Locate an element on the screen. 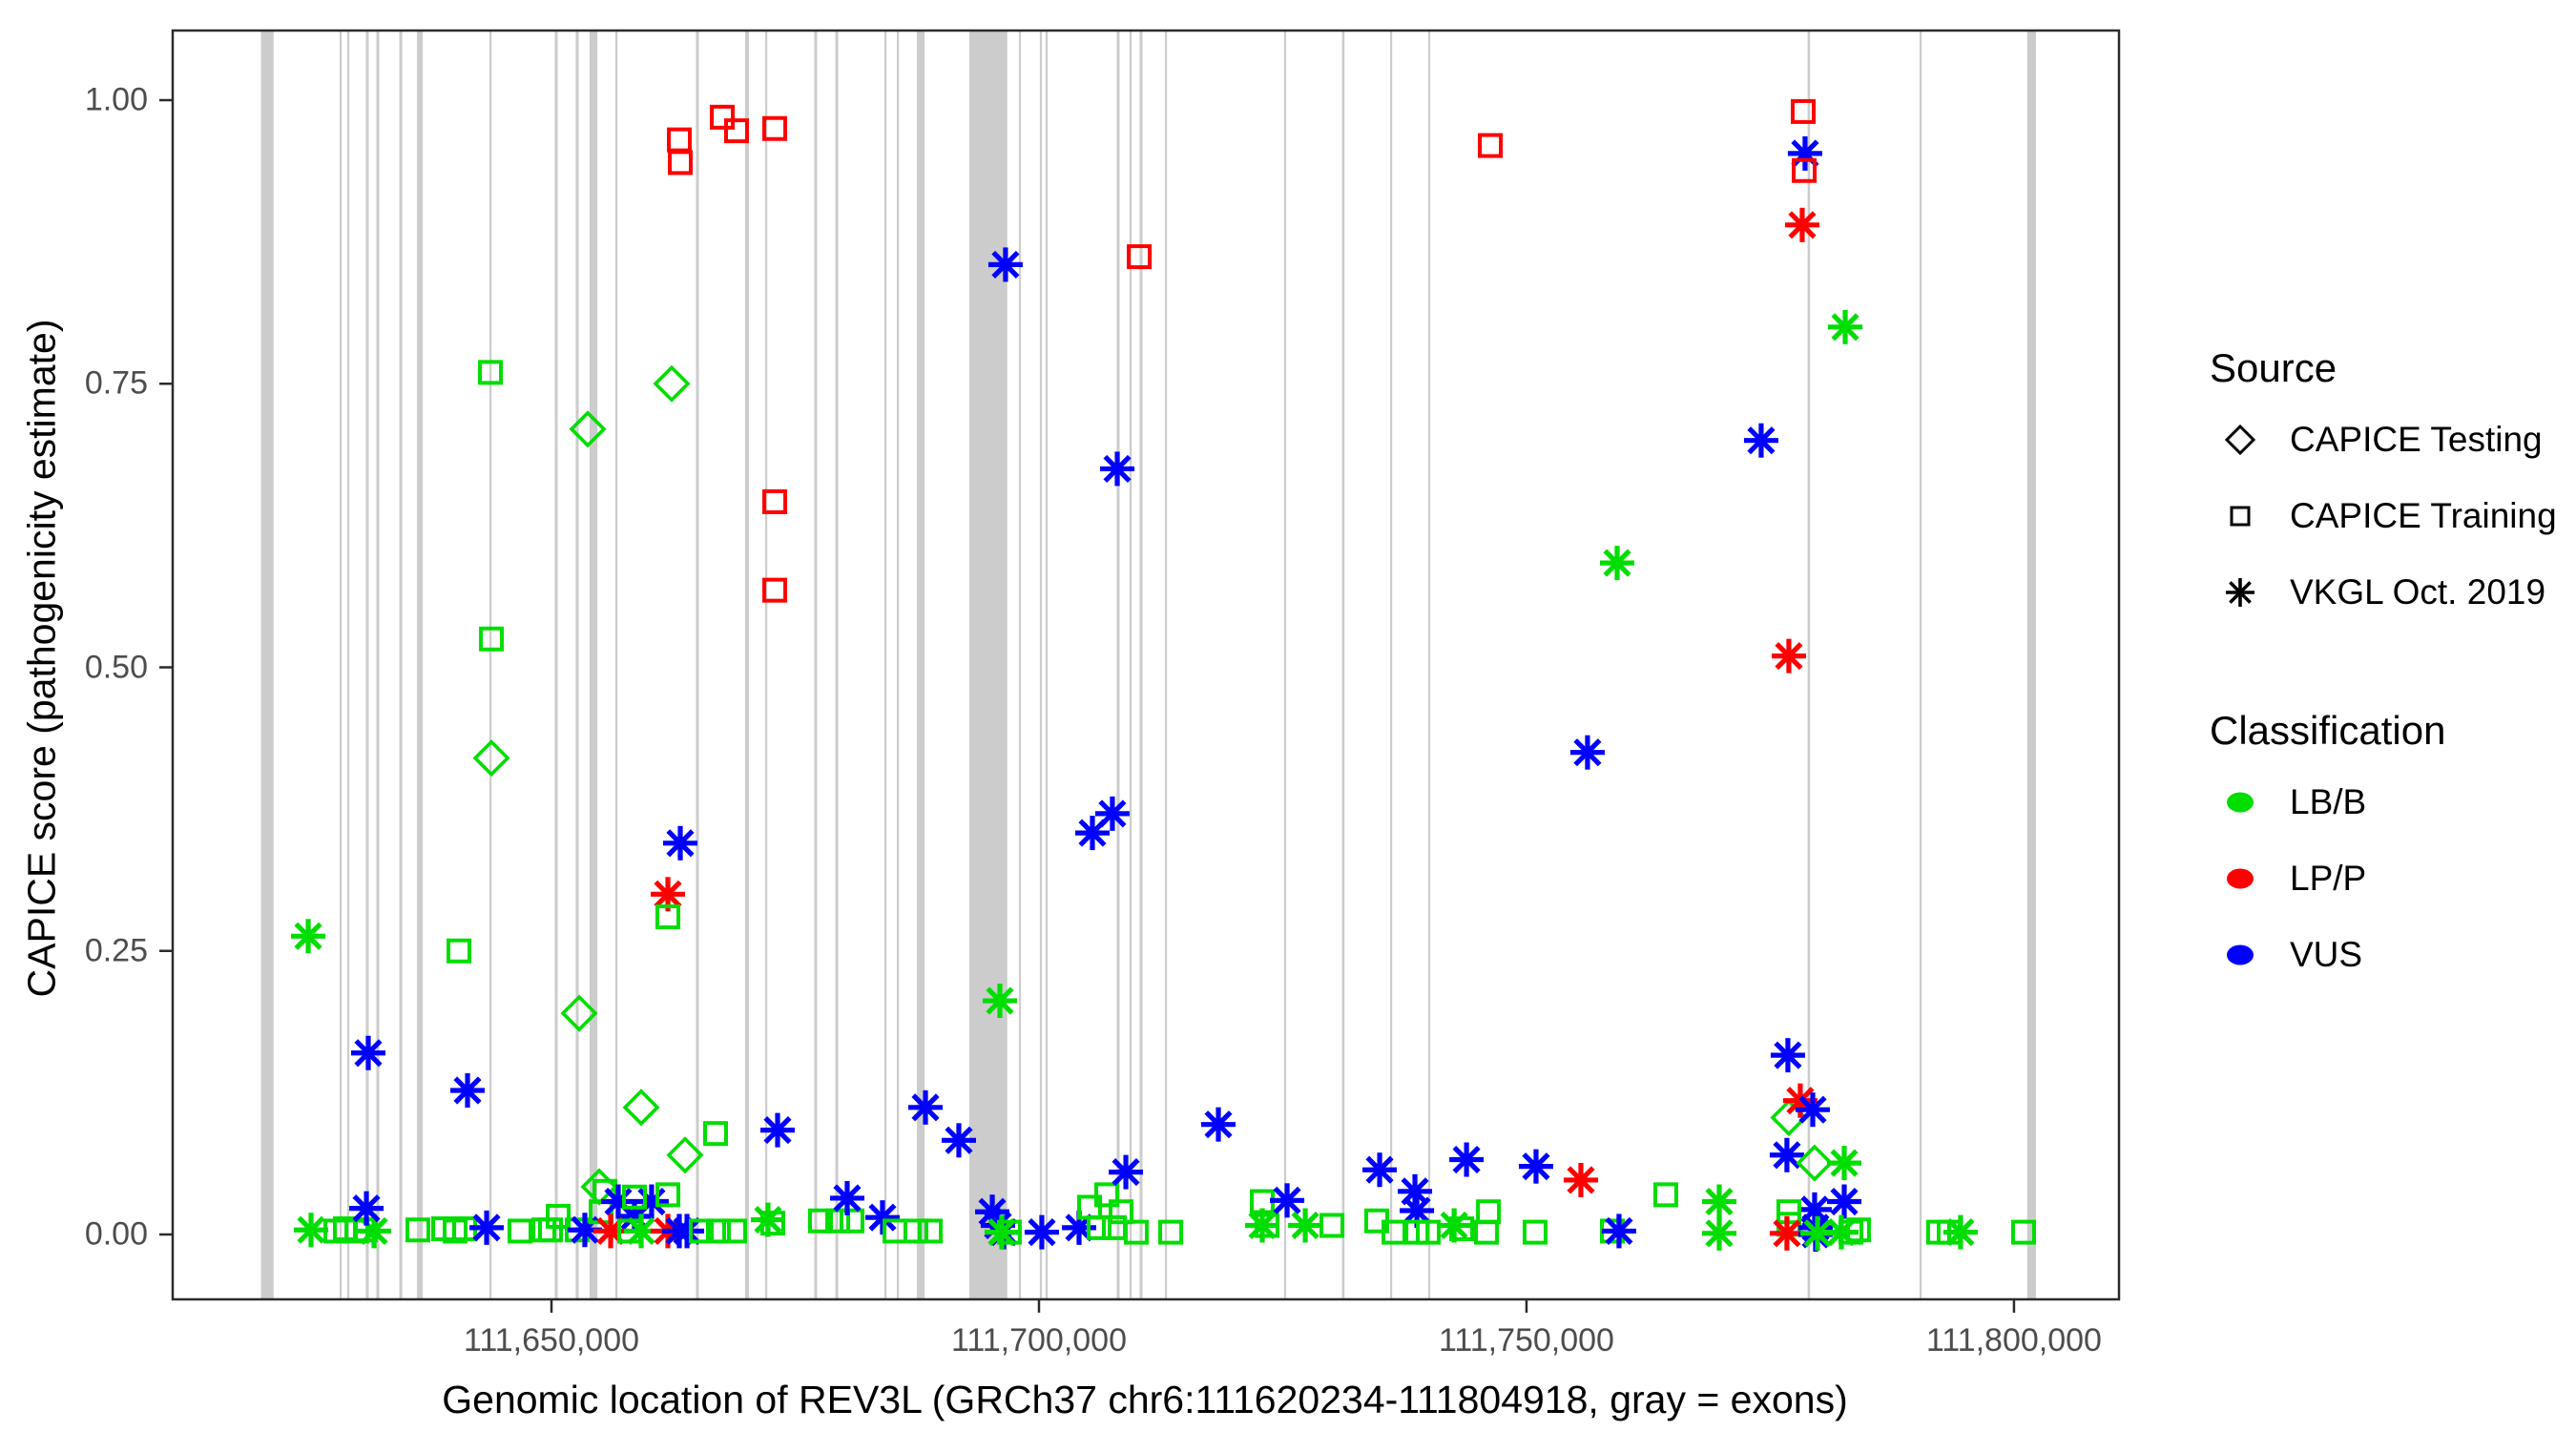 This screenshot has width=2576, height=1431. asterisk-icon is located at coordinates (2240, 592).